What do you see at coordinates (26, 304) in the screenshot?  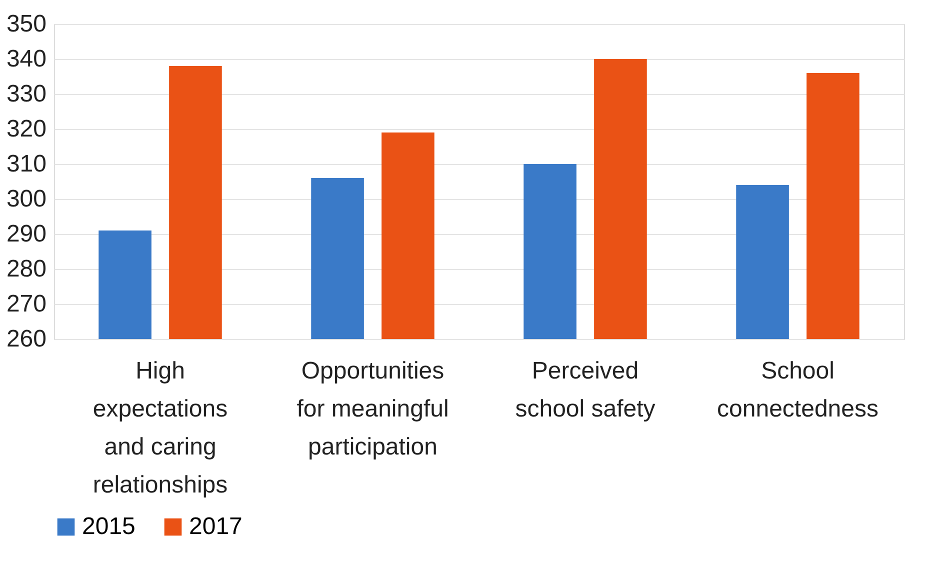 I see `y-tick-label: 270` at bounding box center [26, 304].